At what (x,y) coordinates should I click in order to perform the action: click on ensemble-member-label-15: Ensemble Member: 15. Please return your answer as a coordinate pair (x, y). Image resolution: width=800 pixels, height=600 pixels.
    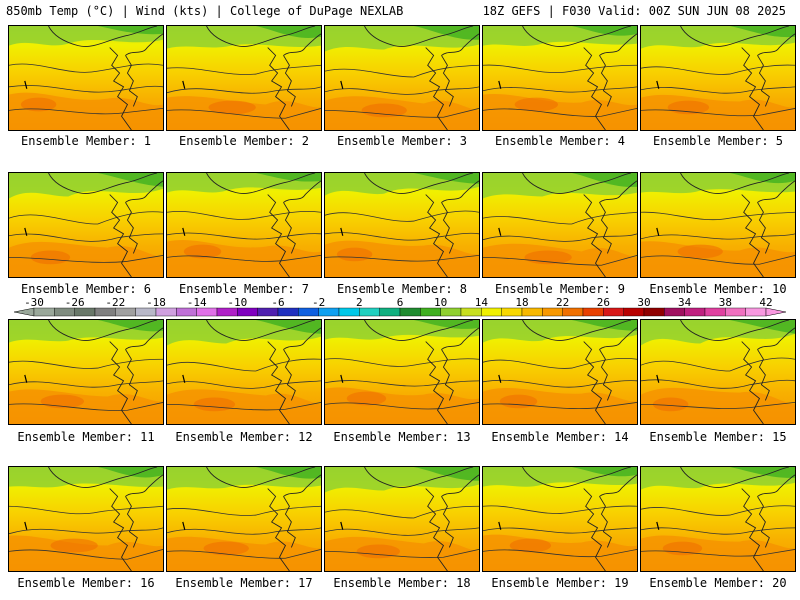
    Looking at the image, I should click on (718, 437).